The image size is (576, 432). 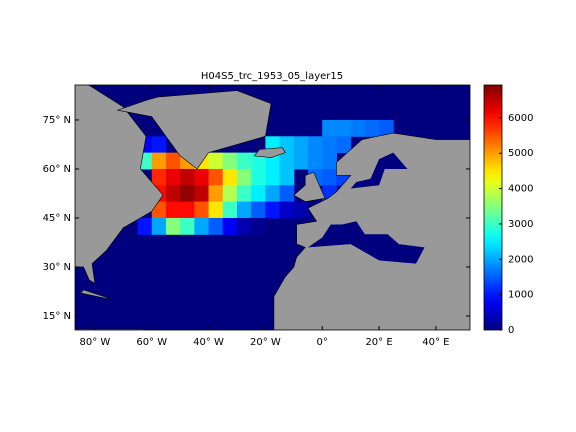 What do you see at coordinates (520, 118) in the screenshot?
I see `colorbar-tick-label: 6000` at bounding box center [520, 118].